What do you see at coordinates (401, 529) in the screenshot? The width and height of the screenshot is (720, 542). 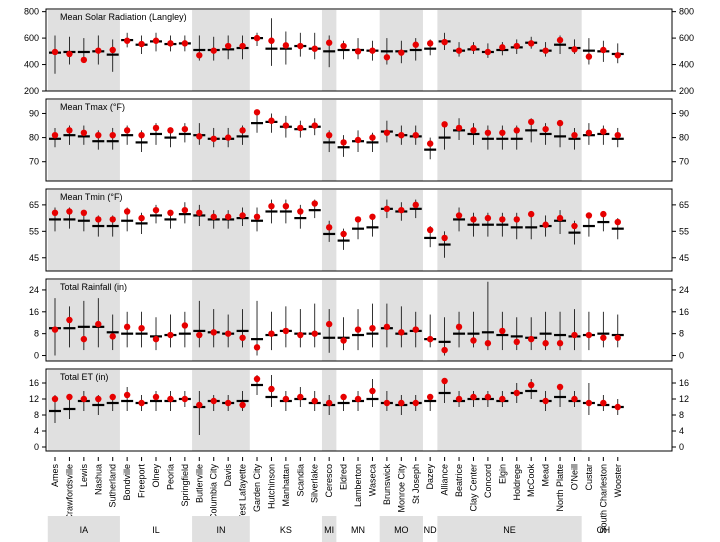 I see `state-band-bottom-MO` at bounding box center [401, 529].